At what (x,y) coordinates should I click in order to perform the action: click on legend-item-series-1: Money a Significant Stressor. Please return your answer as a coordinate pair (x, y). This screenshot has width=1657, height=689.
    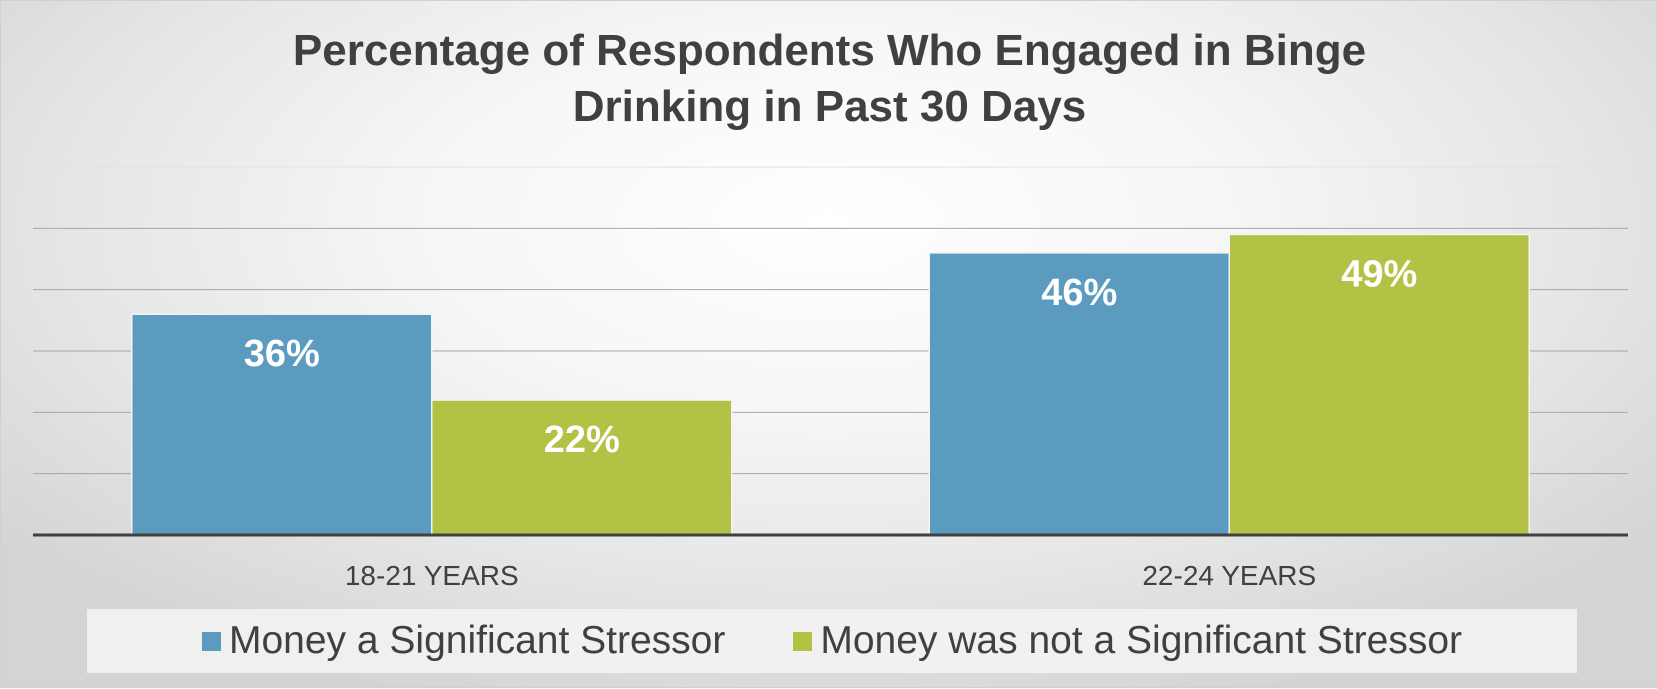
    Looking at the image, I should click on (463, 641).